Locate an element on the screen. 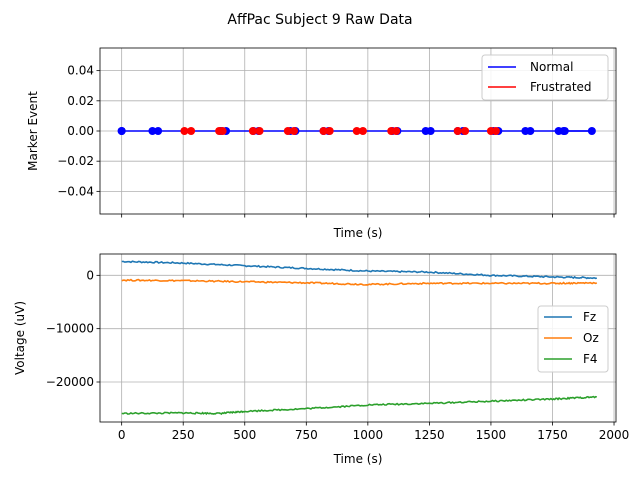 Image resolution: width=640 pixels, height=480 pixels. x-tick-label: 0 is located at coordinates (122, 435).